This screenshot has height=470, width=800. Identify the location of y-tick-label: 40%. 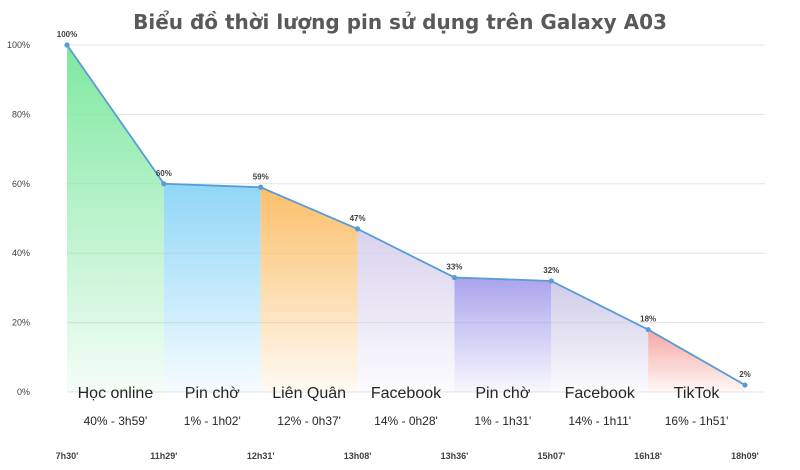
(21, 253).